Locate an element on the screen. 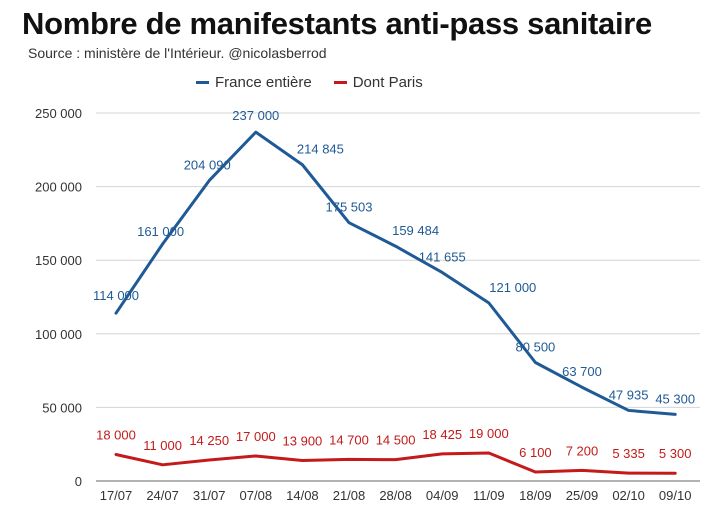 This screenshot has width=719, height=514. data-label-france: 45 300 is located at coordinates (675, 398).